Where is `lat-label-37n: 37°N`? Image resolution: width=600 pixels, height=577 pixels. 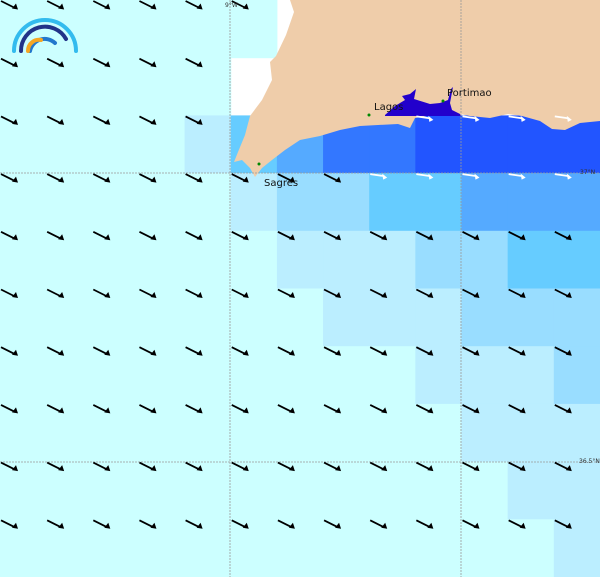 lat-label-37n: 37°N is located at coordinates (588, 172).